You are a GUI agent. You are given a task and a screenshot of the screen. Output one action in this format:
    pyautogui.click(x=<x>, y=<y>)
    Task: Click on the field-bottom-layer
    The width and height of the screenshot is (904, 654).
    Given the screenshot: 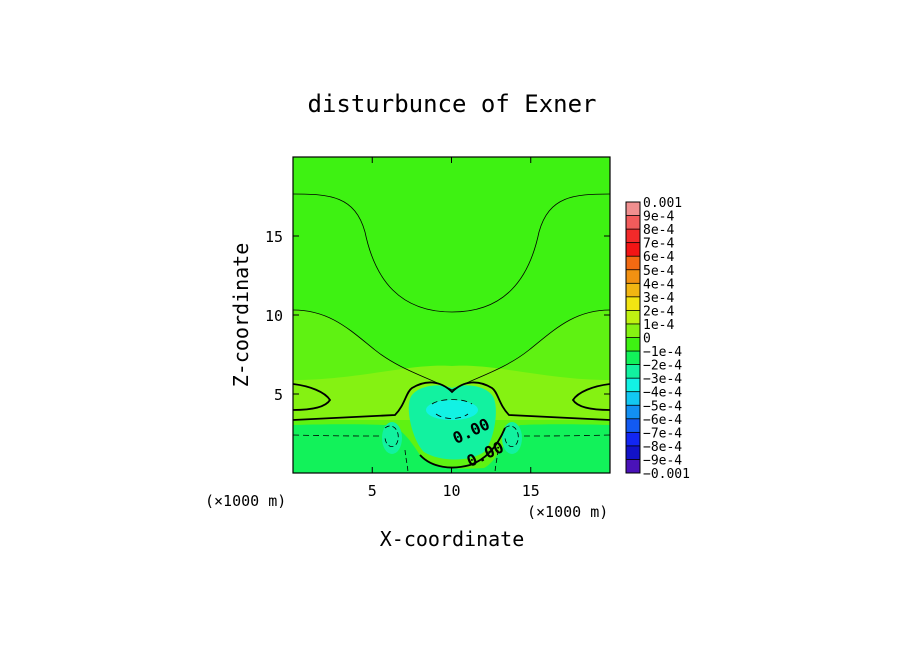 What is the action you would take?
    pyautogui.click(x=451, y=448)
    